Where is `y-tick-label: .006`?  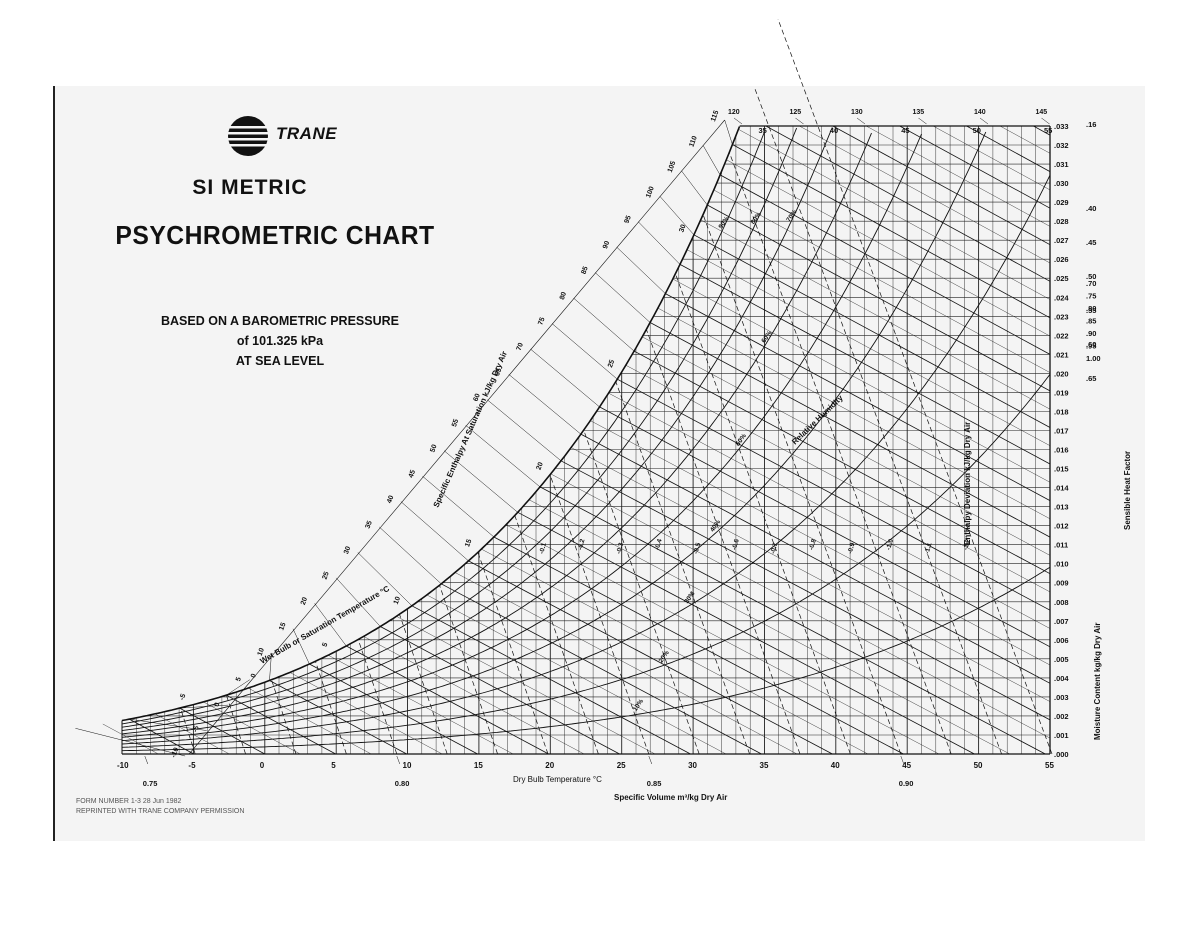 y-tick-label: .006 is located at coordinates (1061, 640).